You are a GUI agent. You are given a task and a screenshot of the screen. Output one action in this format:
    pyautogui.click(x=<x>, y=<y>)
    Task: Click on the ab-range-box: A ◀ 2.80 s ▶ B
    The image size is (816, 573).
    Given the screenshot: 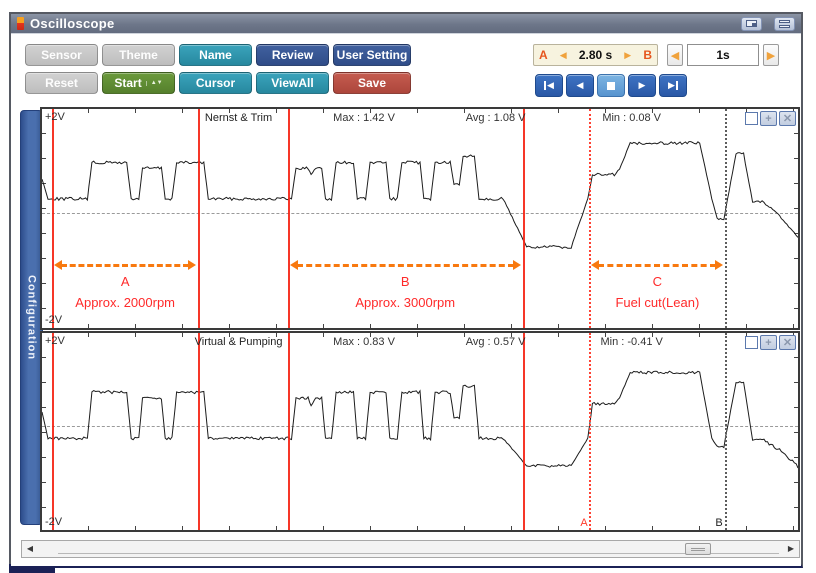 What is the action you would take?
    pyautogui.click(x=595, y=55)
    